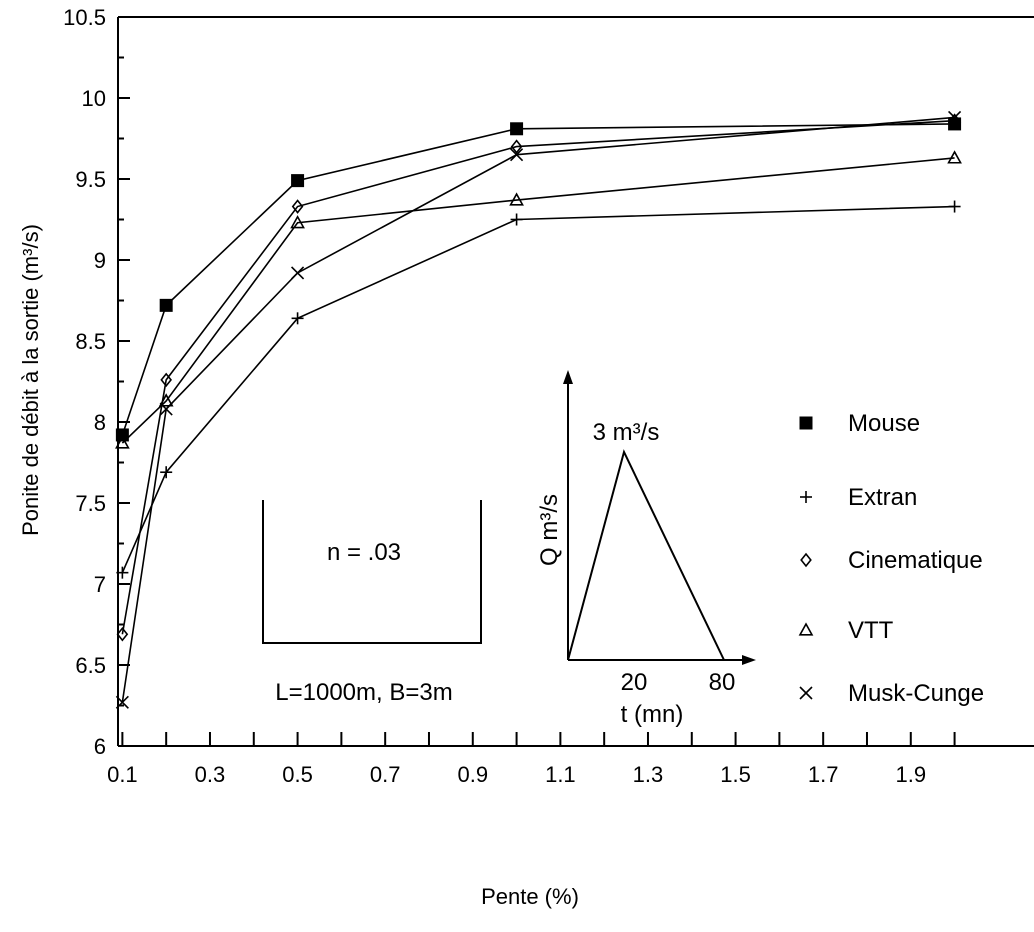 The height and width of the screenshot is (932, 1034). Describe the element at coordinates (297, 774) in the screenshot. I see `x-tick-label: 0.5` at that location.